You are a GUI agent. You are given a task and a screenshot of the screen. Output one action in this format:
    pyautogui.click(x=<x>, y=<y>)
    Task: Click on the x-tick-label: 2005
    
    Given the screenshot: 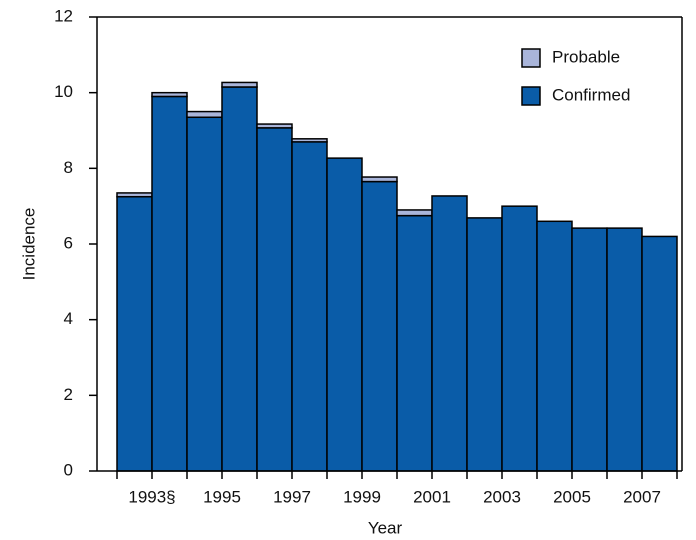 What is the action you would take?
    pyautogui.click(x=572, y=496)
    